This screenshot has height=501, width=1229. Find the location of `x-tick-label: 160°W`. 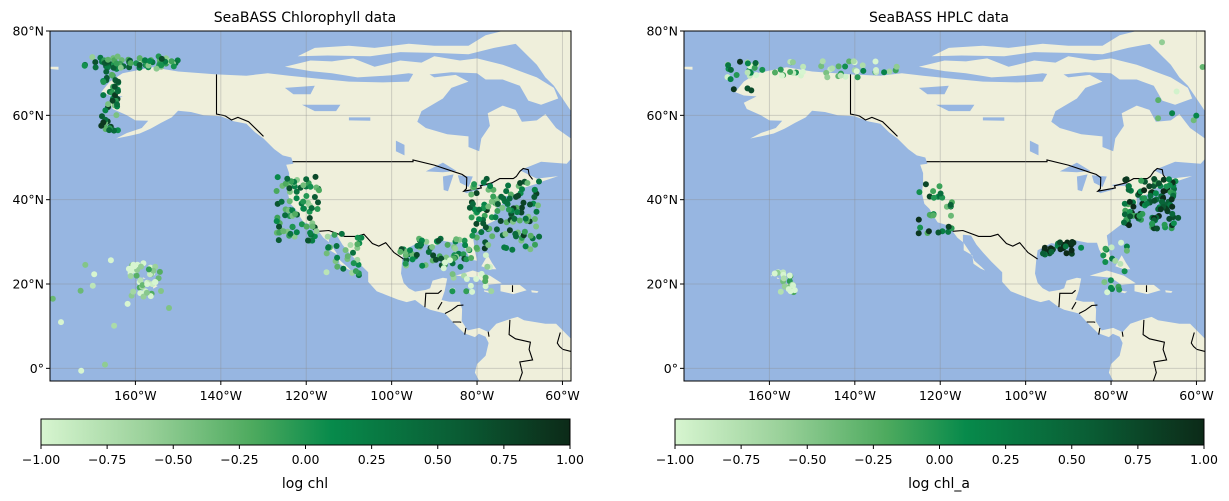

x-tick-label: 160°W is located at coordinates (135, 395).